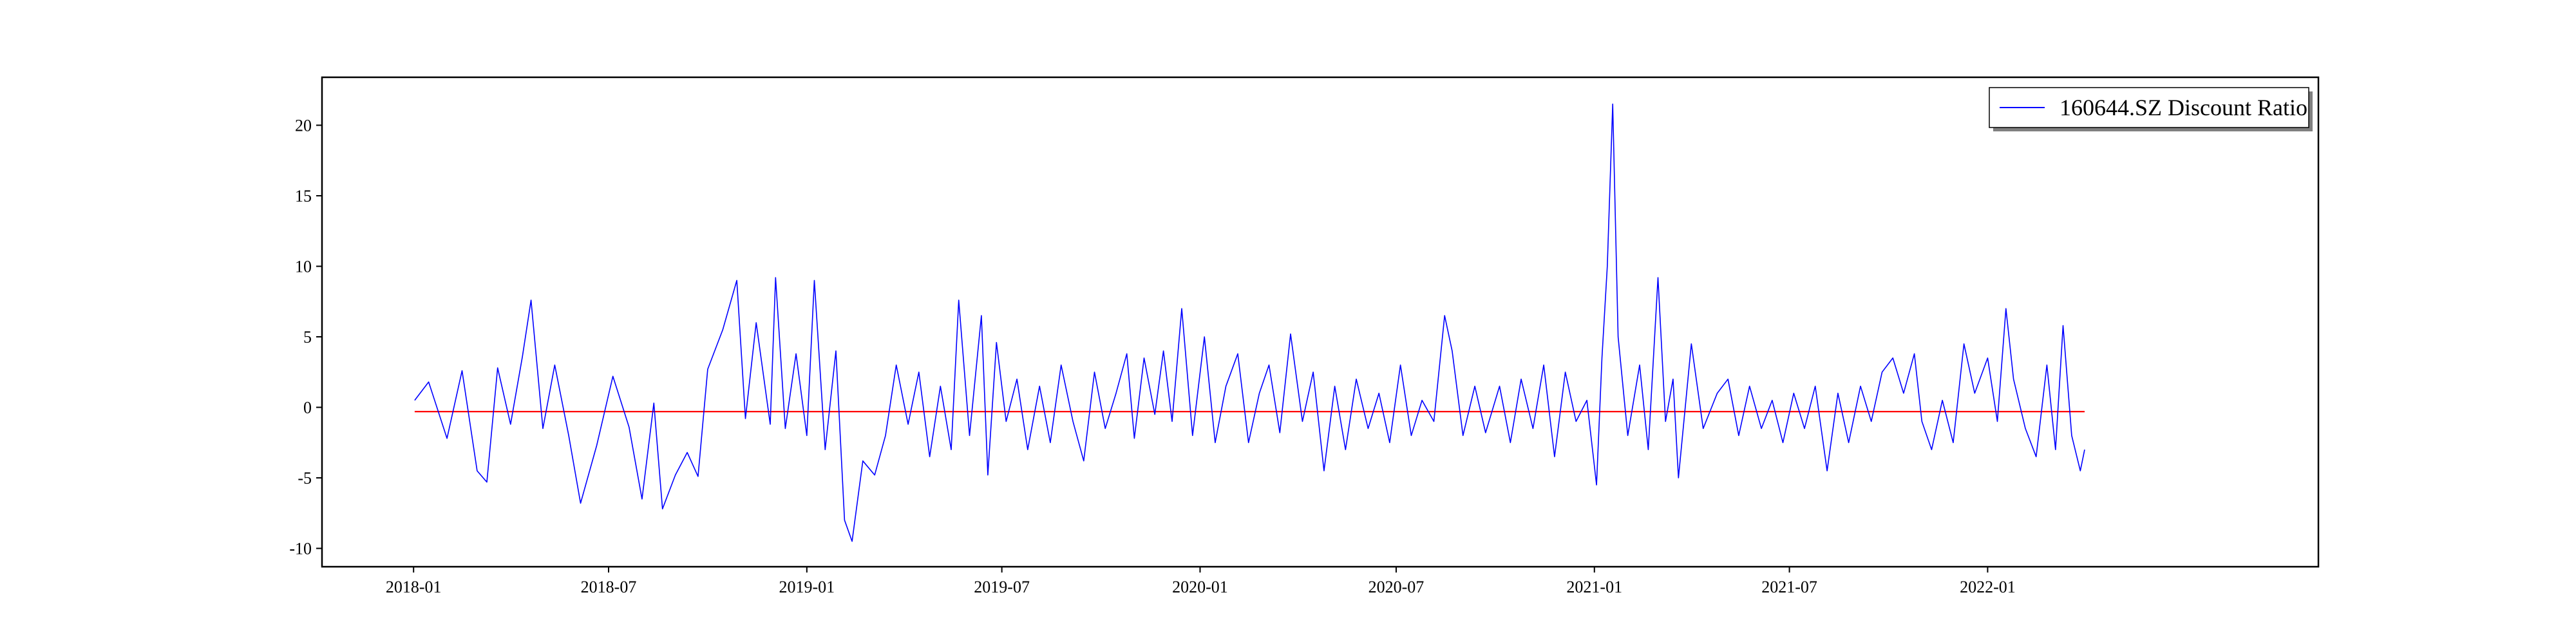 The image size is (2576, 644). What do you see at coordinates (1002, 587) in the screenshot?
I see `x-tick-label: 2019-07` at bounding box center [1002, 587].